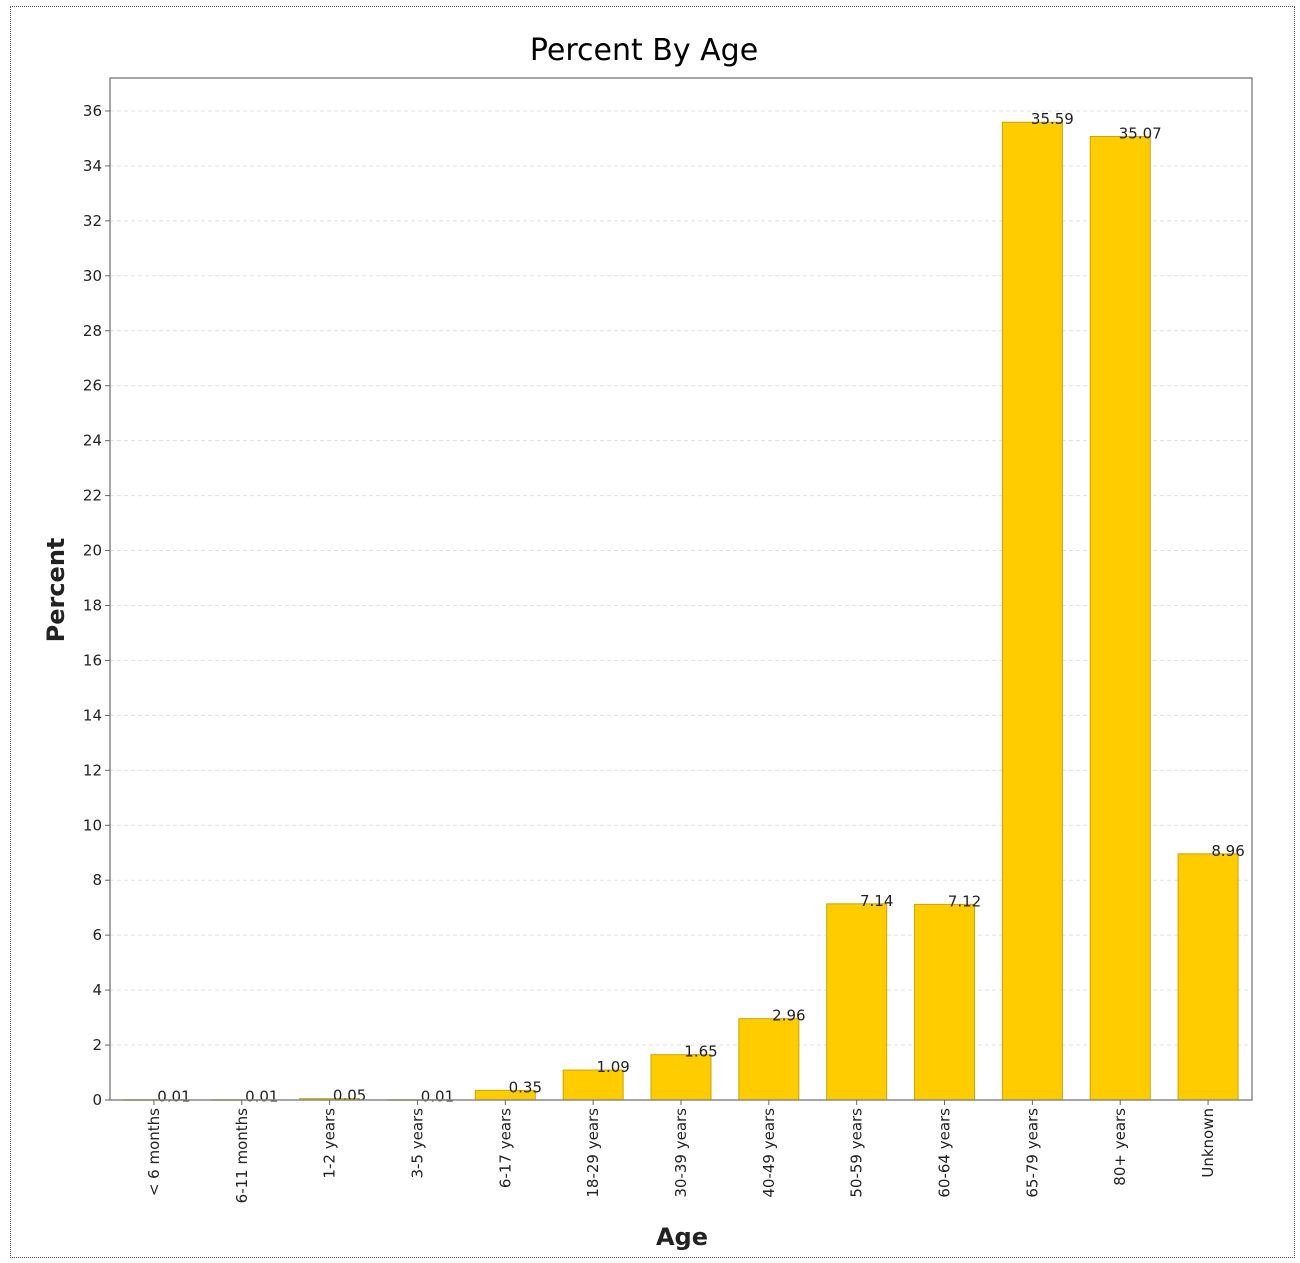 This screenshot has height=1263, width=1300. What do you see at coordinates (1227, 851) in the screenshot?
I see `data-label: 8.96` at bounding box center [1227, 851].